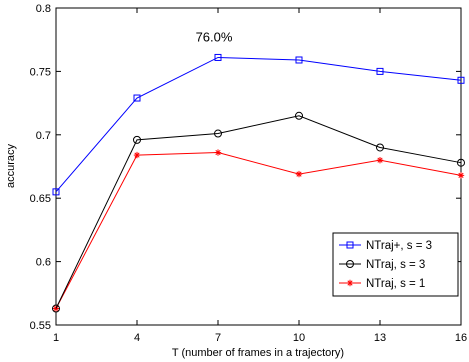 This screenshot has width=469, height=362. I want to click on y-tick-label: 0.75, so click(40, 72).